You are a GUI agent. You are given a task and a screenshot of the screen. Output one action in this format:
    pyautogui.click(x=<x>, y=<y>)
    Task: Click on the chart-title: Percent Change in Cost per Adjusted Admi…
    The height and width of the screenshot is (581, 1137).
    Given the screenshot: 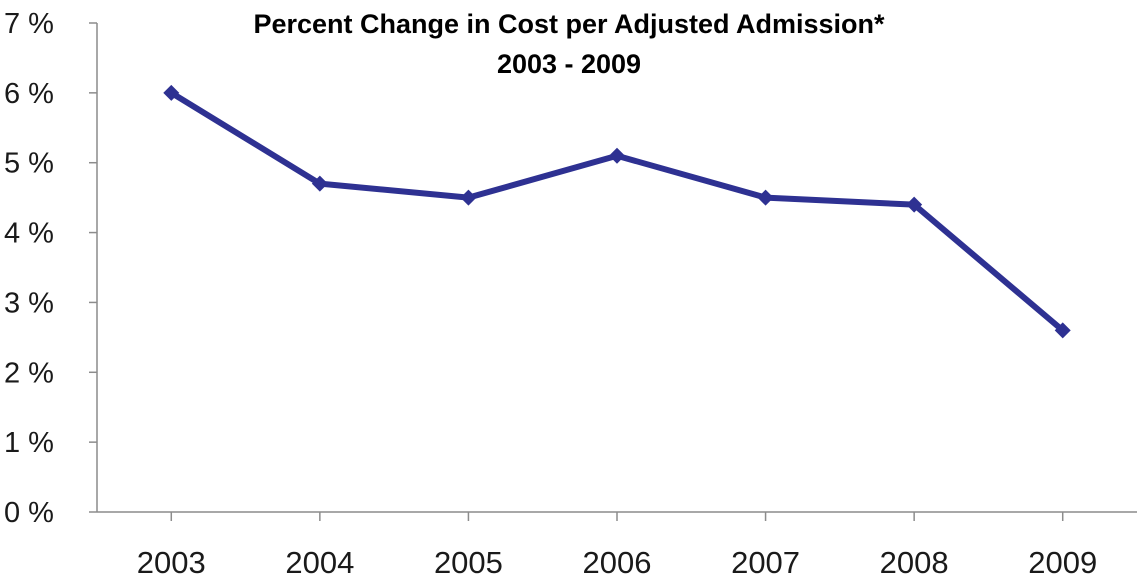 What is the action you would take?
    pyautogui.click(x=569, y=24)
    